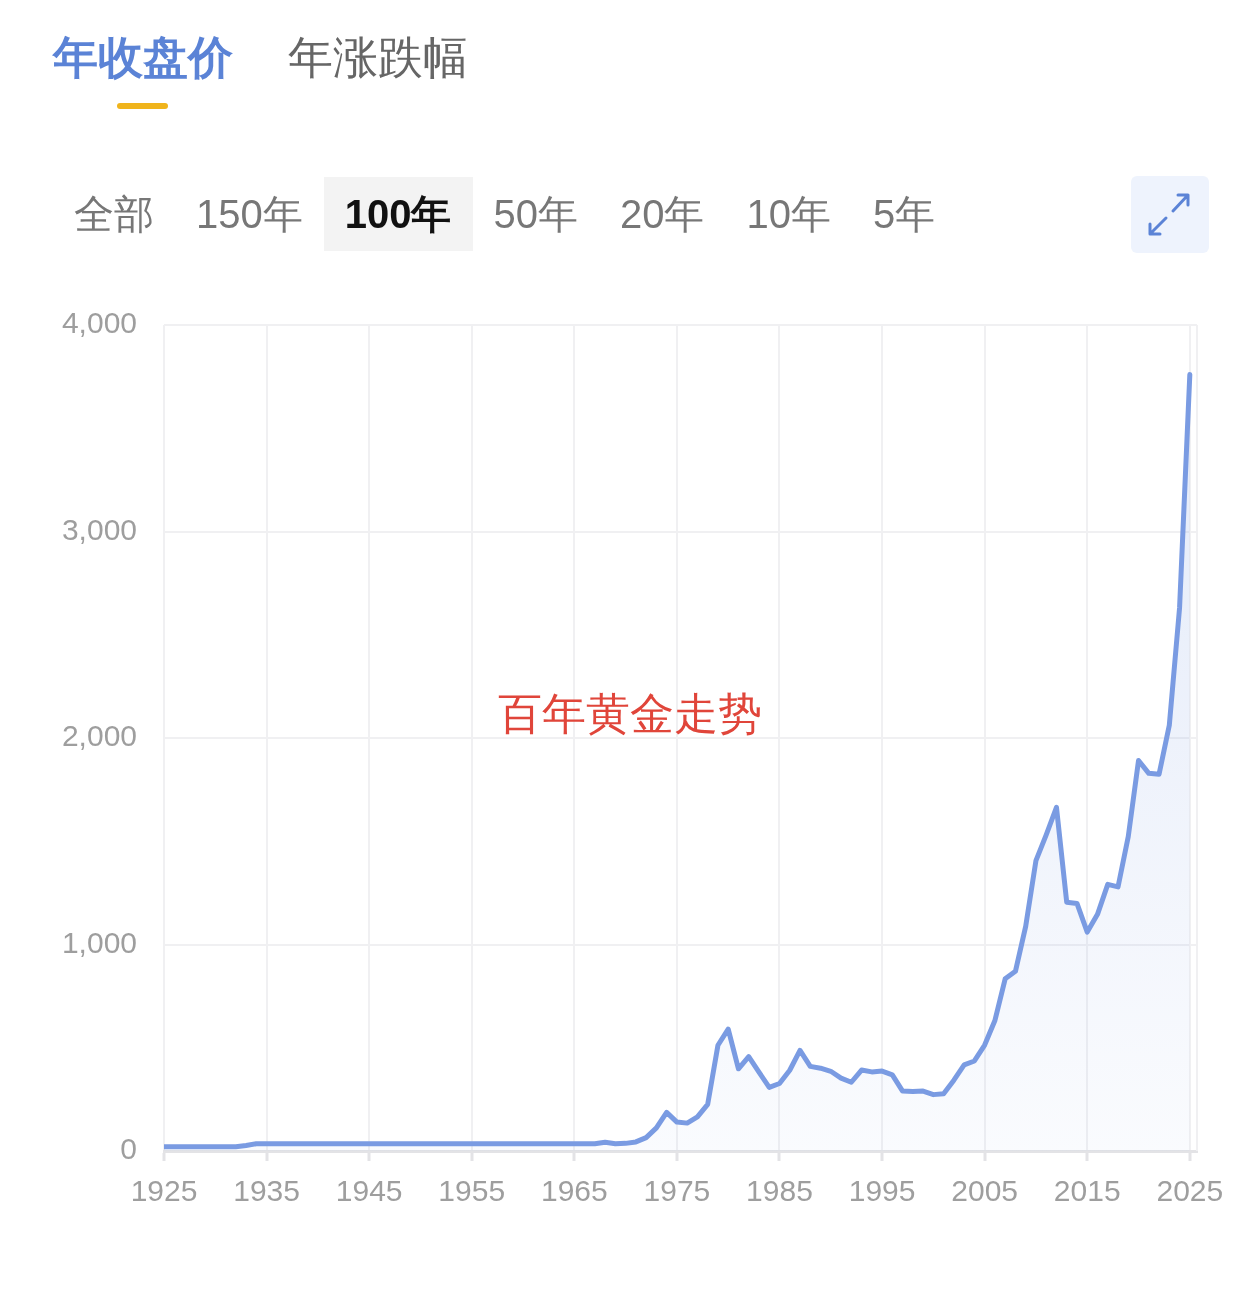  Describe the element at coordinates (266, 1191) in the screenshot. I see `x-tick-label: 1935` at that location.